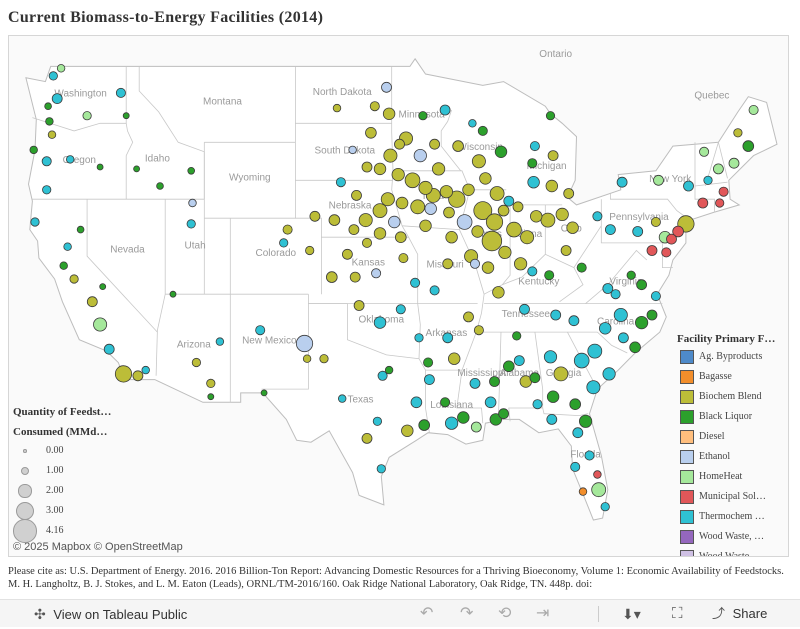 Image resolution: width=800 pixels, height=629 pixels. I want to click on redo-icon: ↷, so click(467, 613).